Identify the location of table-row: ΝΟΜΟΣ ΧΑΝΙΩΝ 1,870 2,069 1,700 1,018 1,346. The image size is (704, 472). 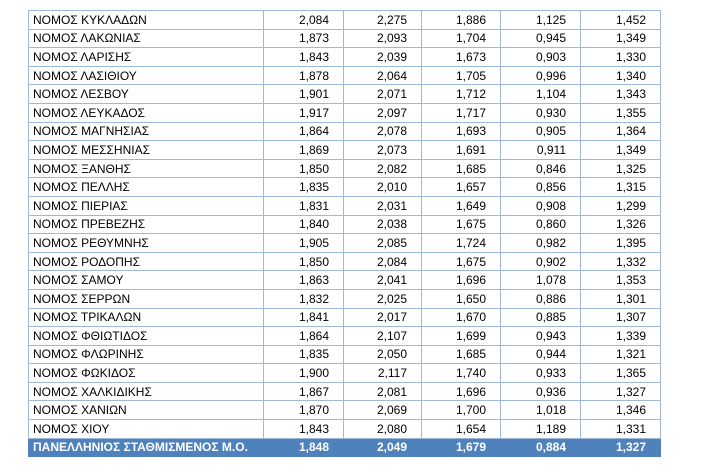
(344, 410).